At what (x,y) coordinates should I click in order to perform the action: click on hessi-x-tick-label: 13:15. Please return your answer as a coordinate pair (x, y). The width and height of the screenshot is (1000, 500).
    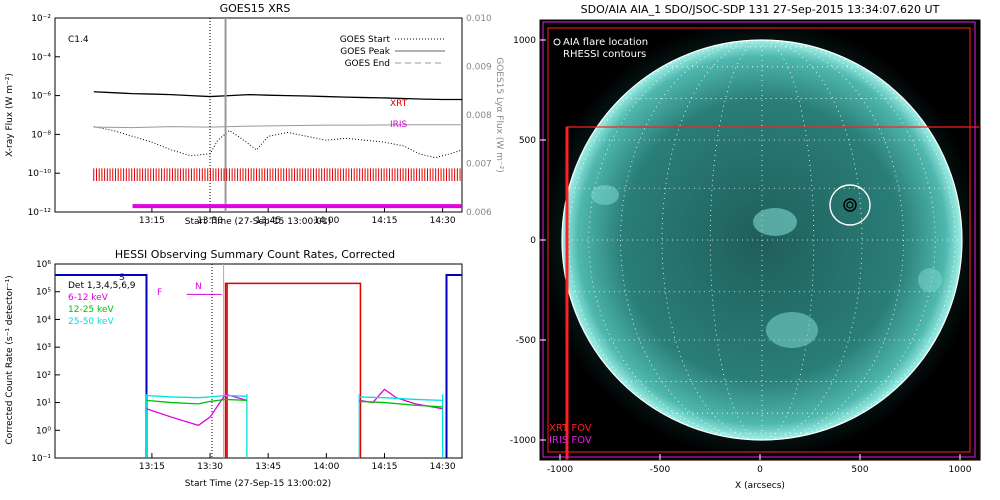
    Looking at the image, I should click on (152, 467).